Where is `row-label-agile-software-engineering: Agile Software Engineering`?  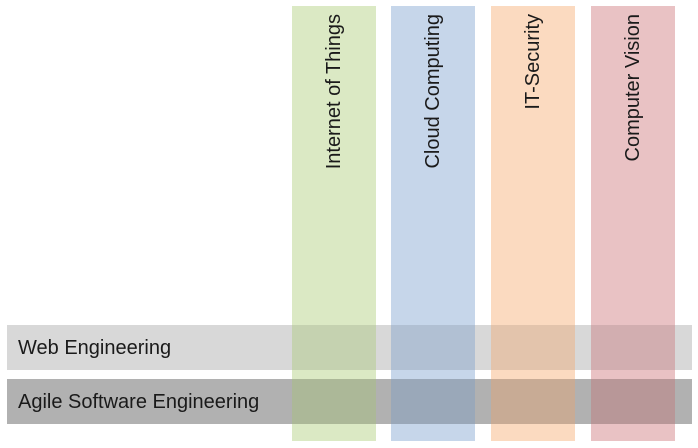 row-label-agile-software-engineering: Agile Software Engineering is located at coordinates (139, 402).